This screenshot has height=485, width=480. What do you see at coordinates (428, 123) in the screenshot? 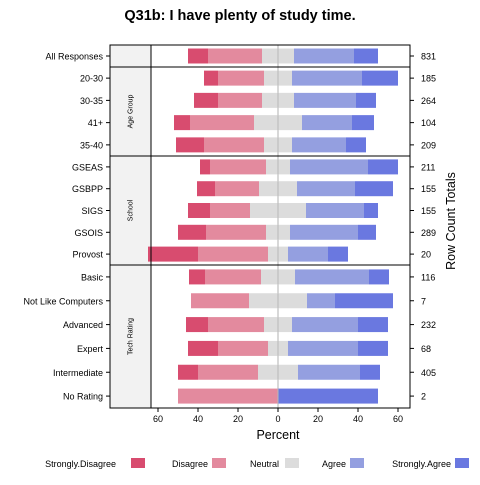
I see `row-total: 104` at bounding box center [428, 123].